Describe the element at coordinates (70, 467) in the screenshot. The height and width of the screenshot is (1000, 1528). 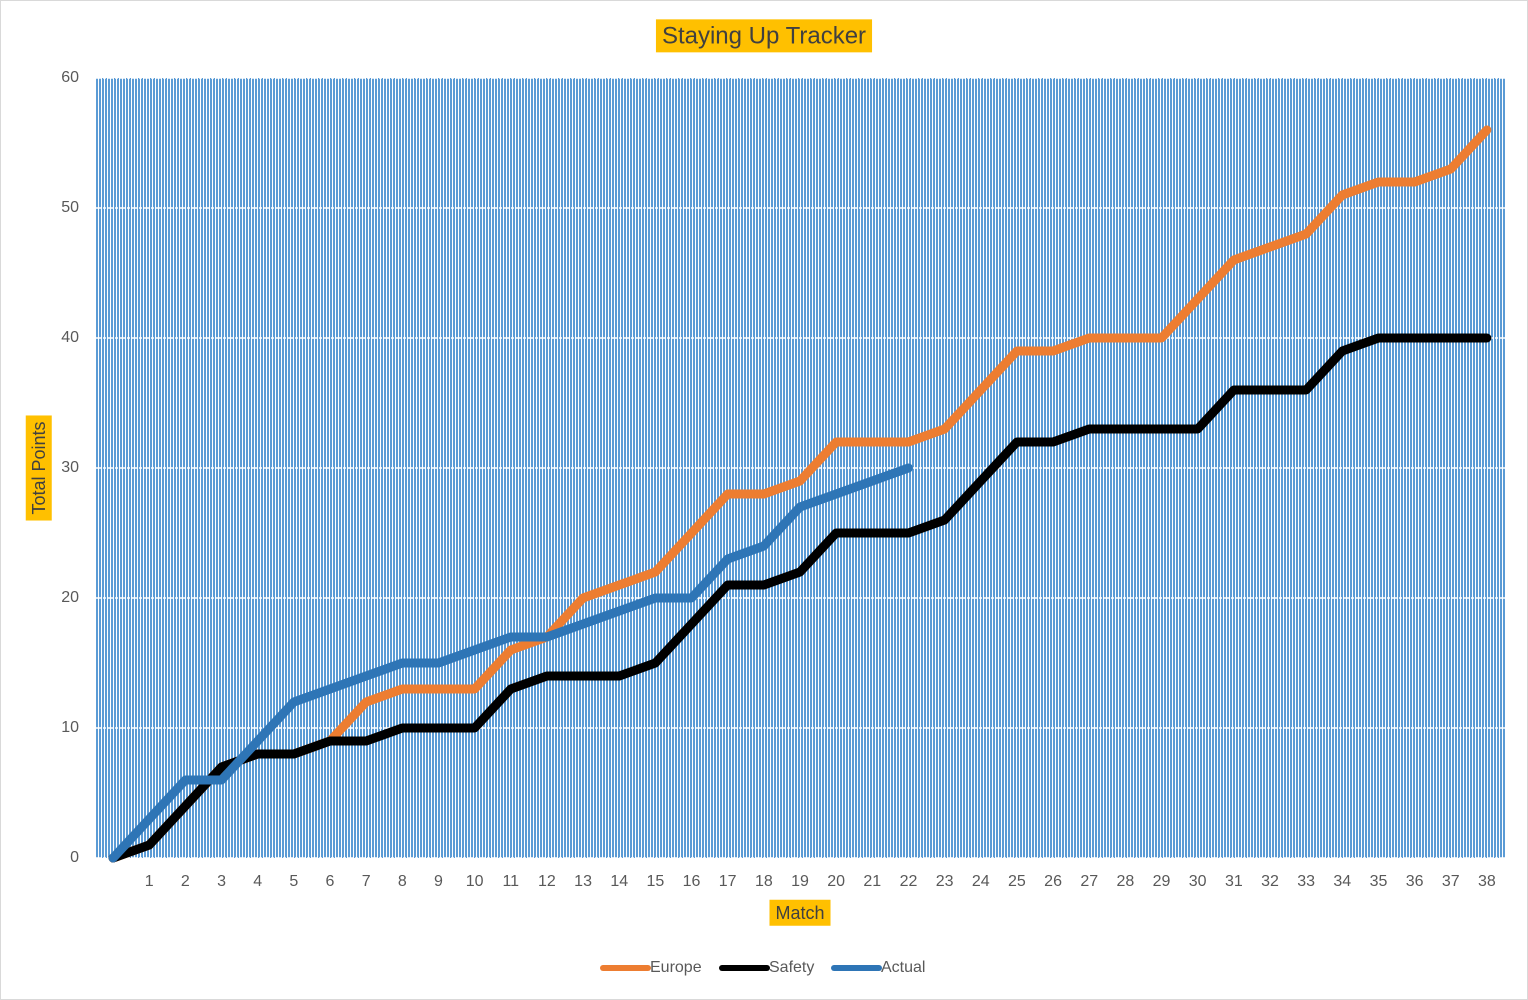
I see `y-tick-label: 30` at that location.